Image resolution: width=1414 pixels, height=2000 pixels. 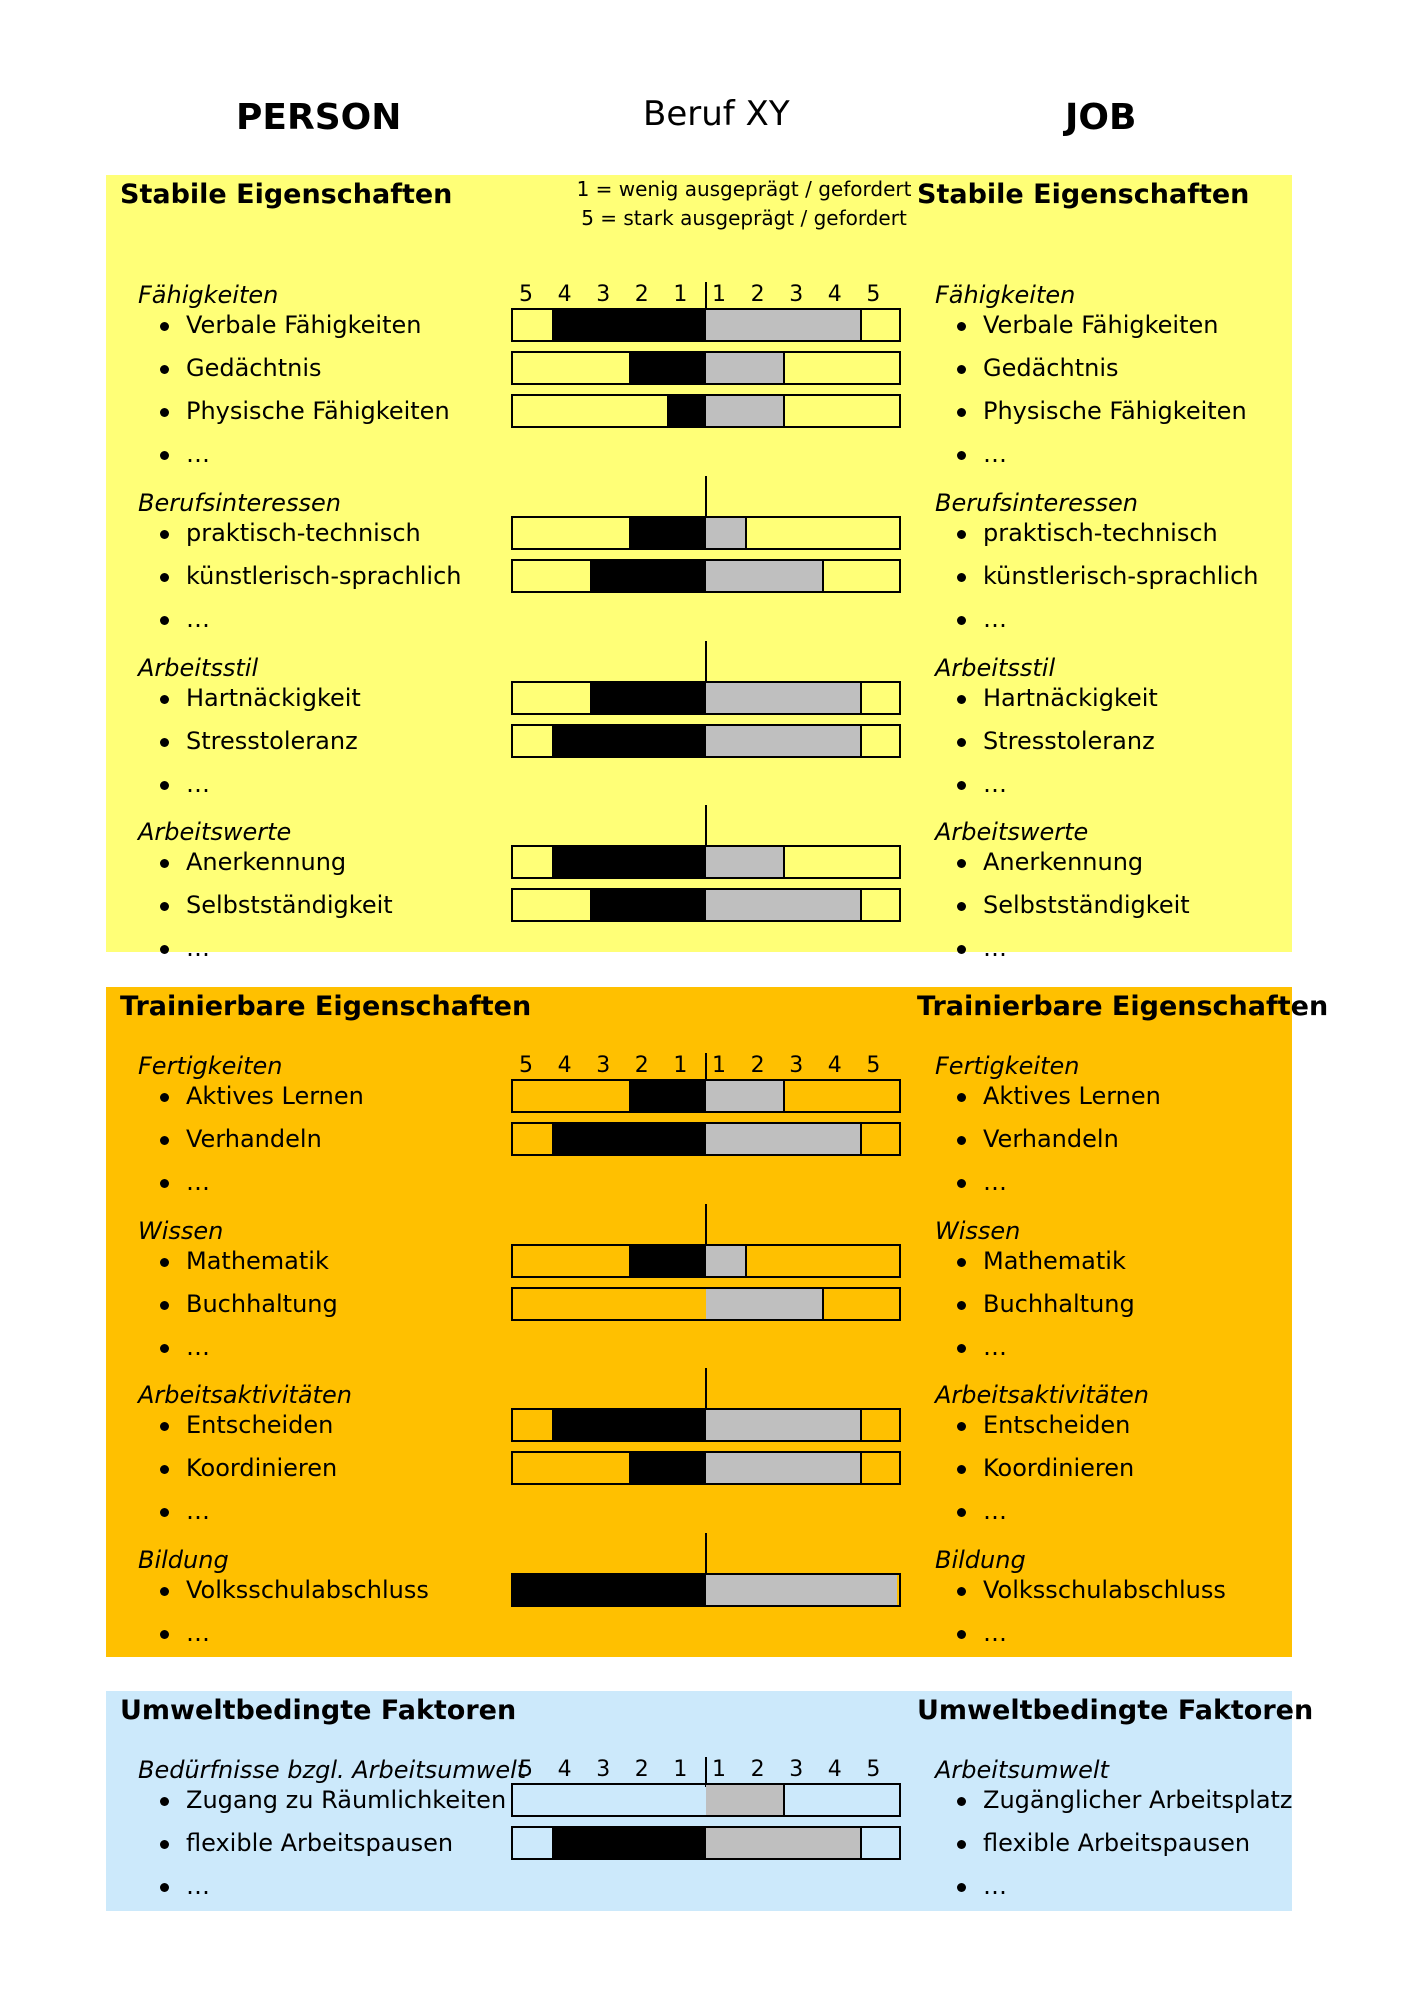 What do you see at coordinates (1073, 905) in the screenshot?
I see `item-label-right: Selbstständigkeit` at bounding box center [1073, 905].